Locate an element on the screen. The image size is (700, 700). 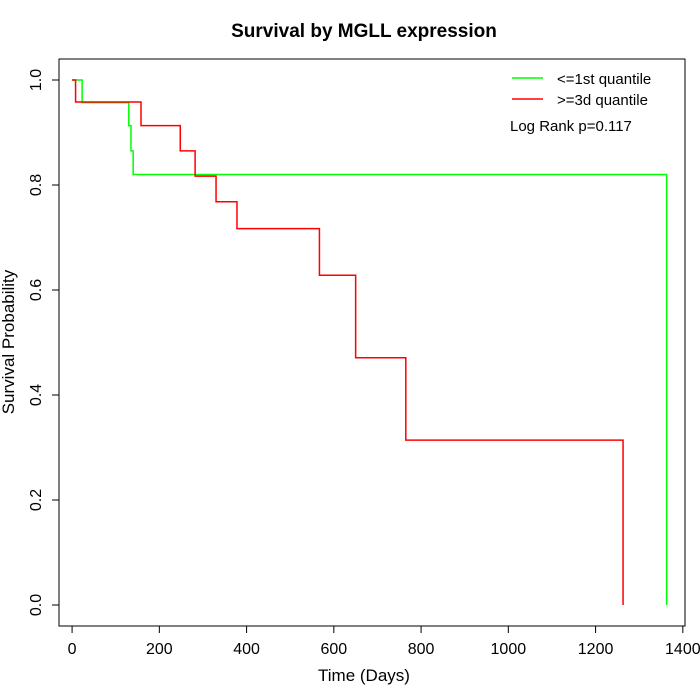
x-tick-label: 1200 is located at coordinates (596, 649).